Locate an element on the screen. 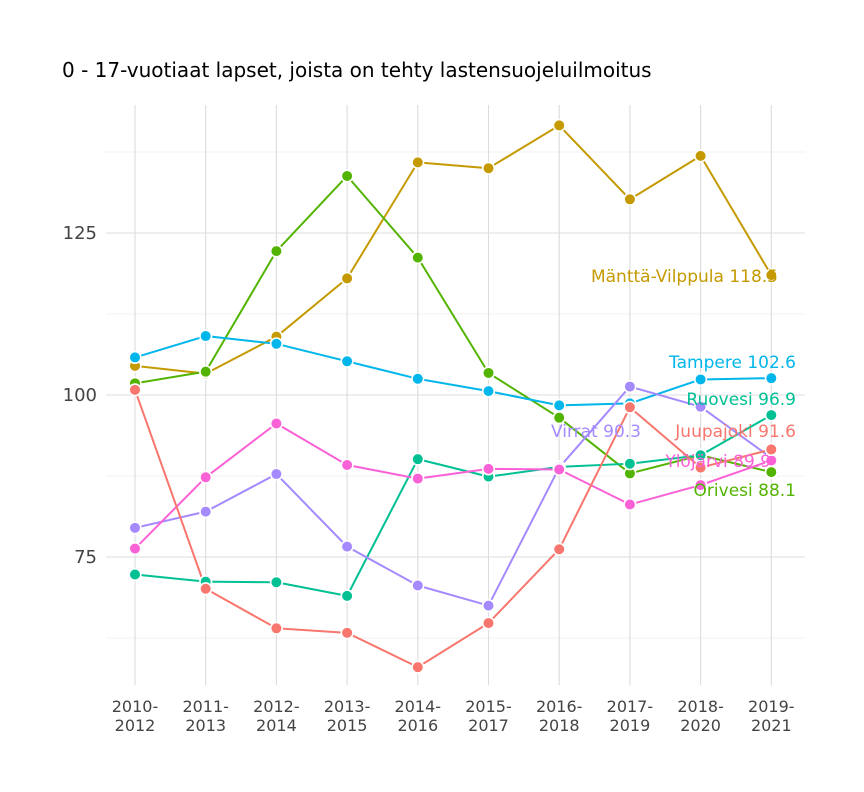 This screenshot has height=792, width=864. y-tick-label: 100 is located at coordinates (80, 395).